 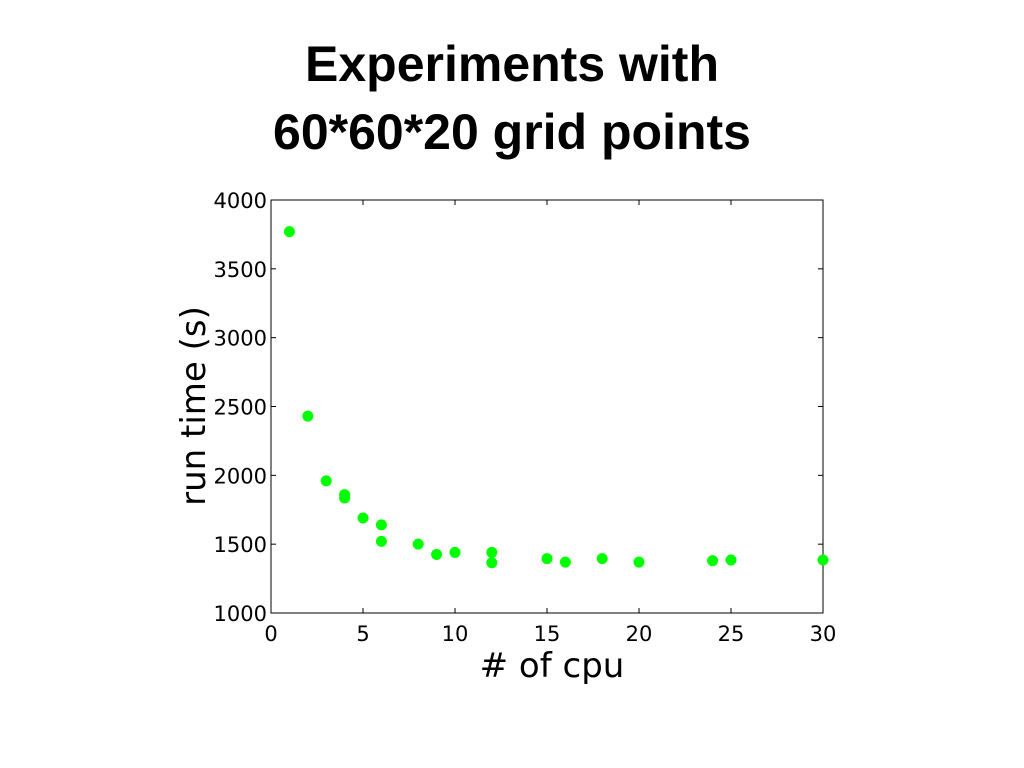 What do you see at coordinates (270, 634) in the screenshot?
I see `x-tick-label: 0` at bounding box center [270, 634].